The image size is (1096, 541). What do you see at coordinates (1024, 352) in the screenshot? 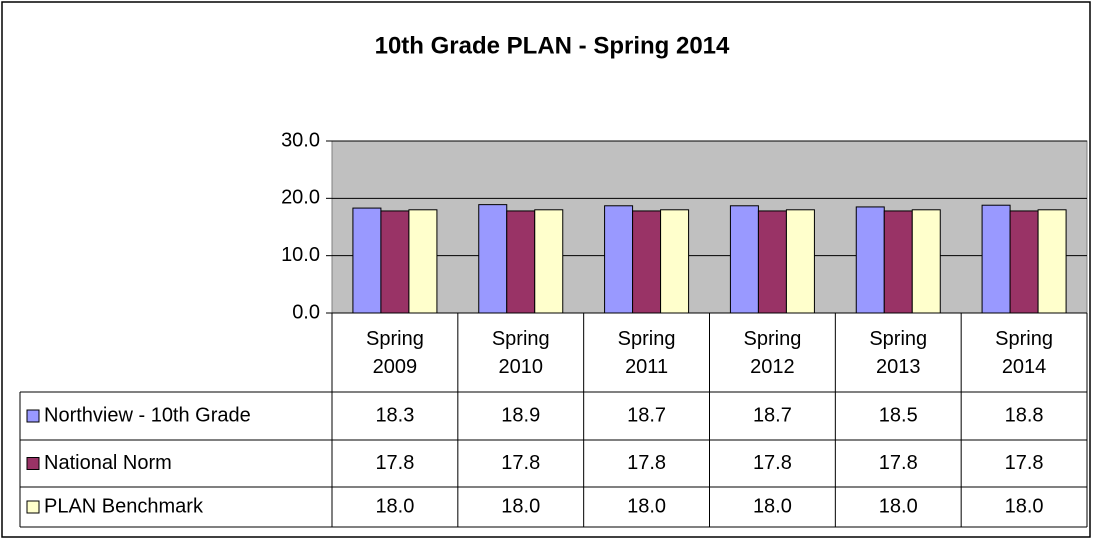
I see `x-tick-label: Spring 2014` at bounding box center [1024, 352].